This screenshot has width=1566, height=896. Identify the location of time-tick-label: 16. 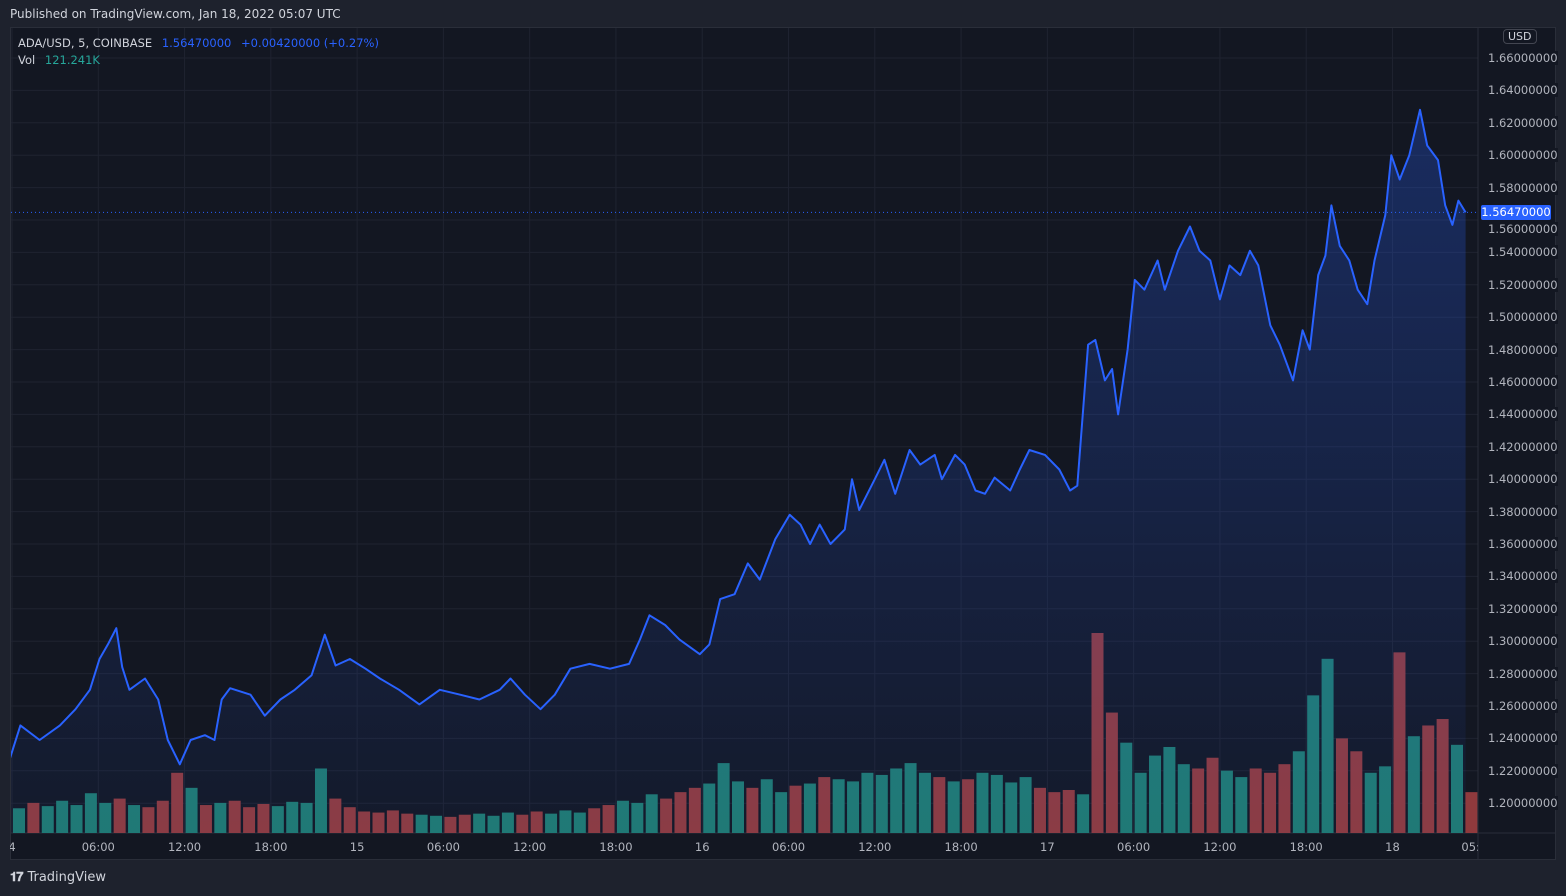
(702, 847).